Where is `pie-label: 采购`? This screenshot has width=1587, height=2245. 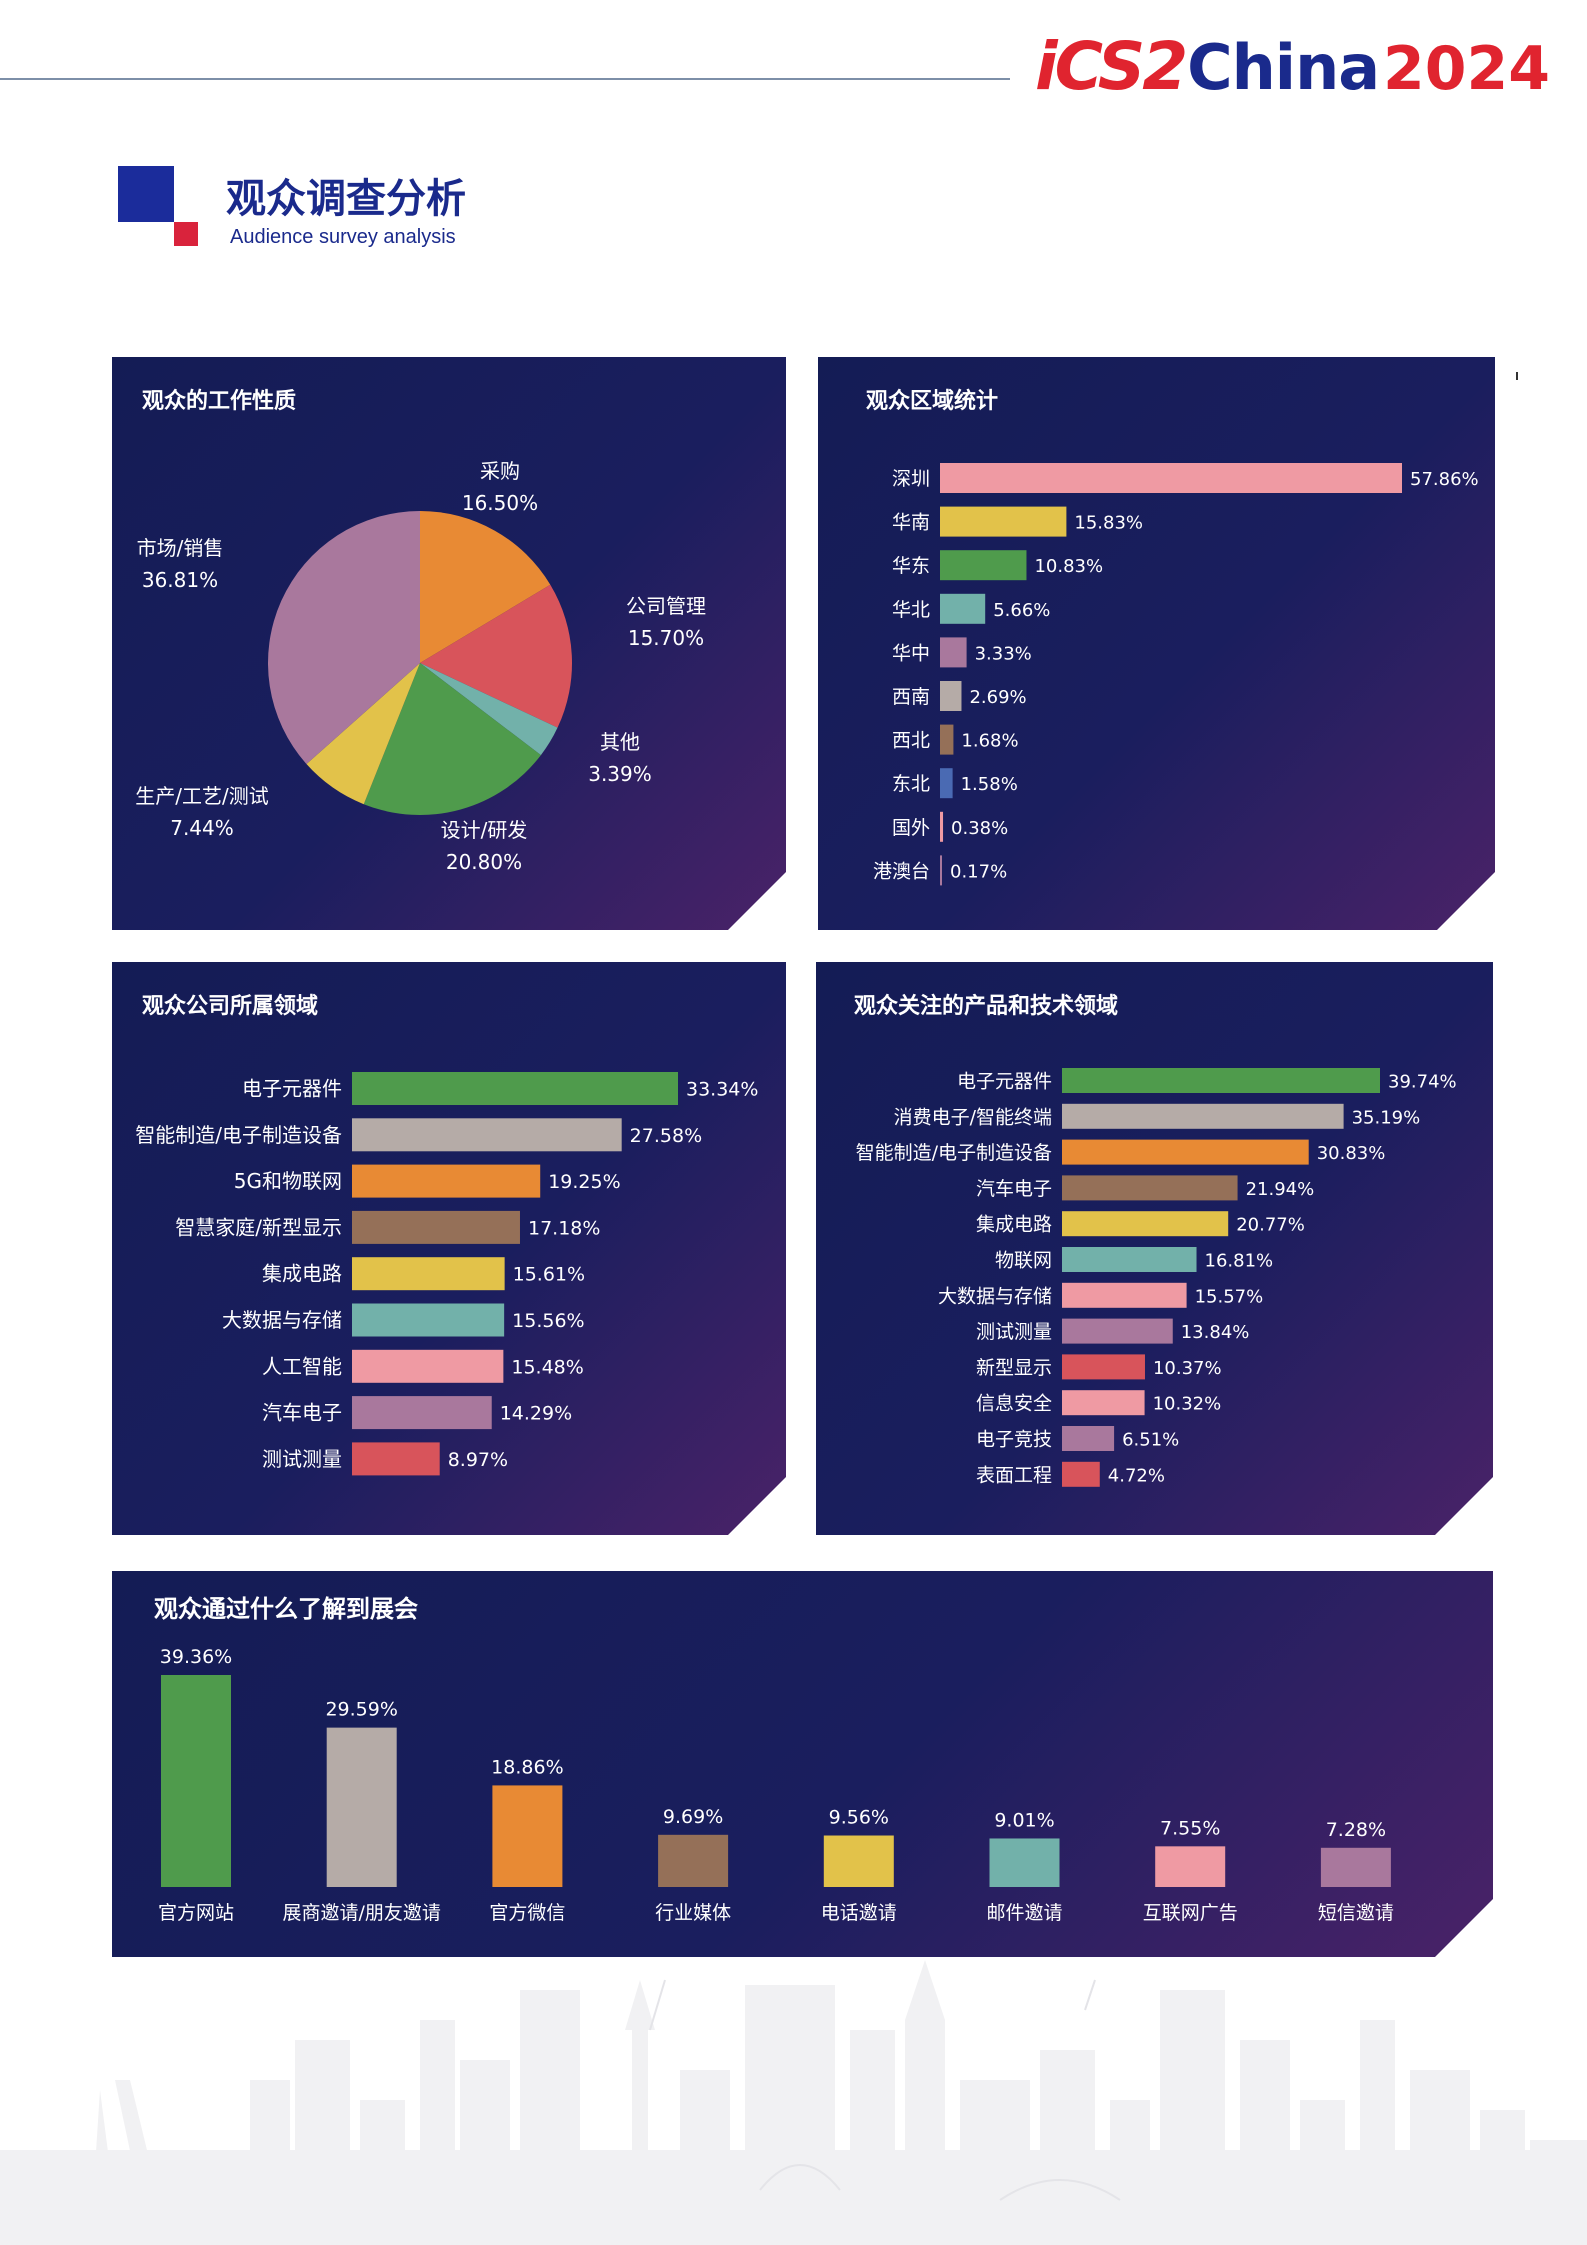
pie-label: 采购 is located at coordinates (500, 471).